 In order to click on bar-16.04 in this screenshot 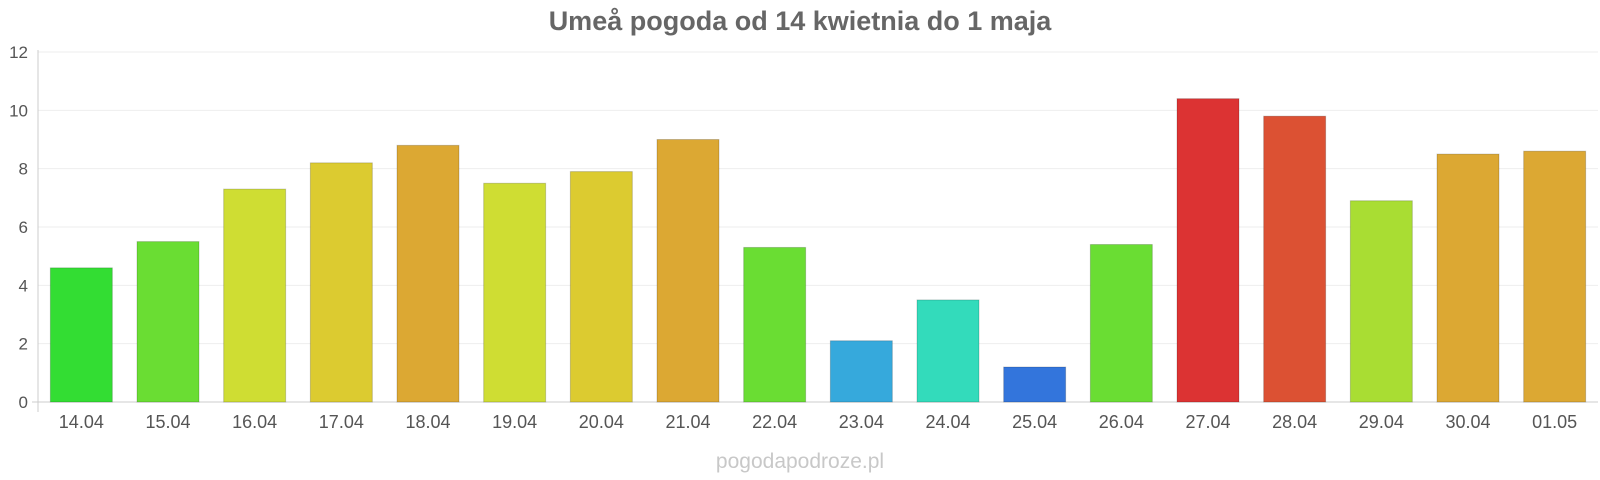, I will do `click(255, 295)`.